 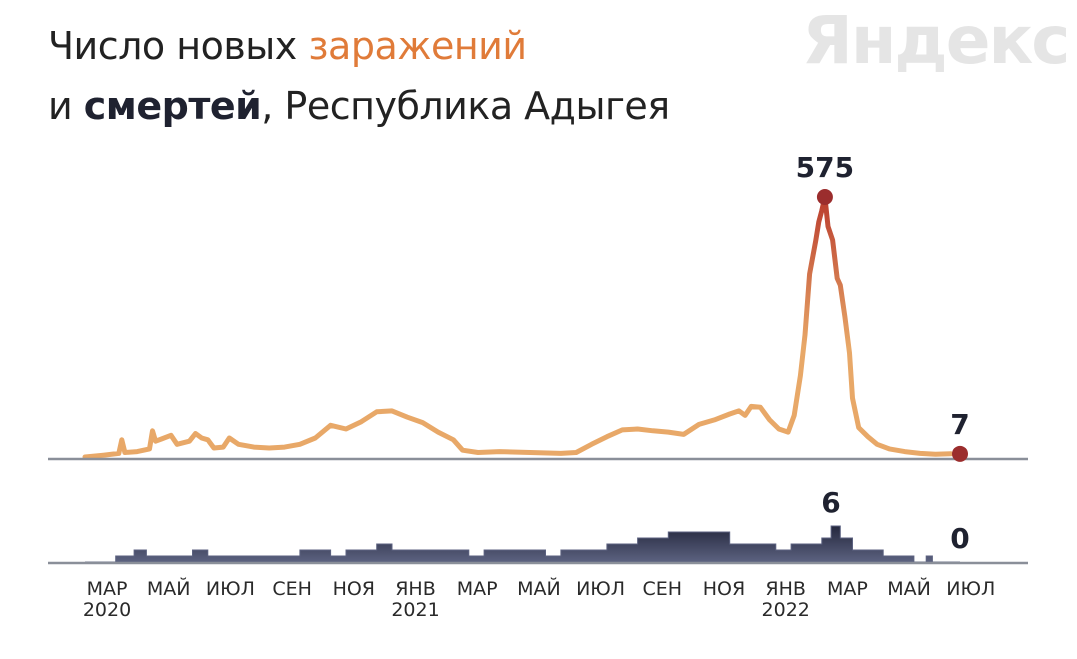 What do you see at coordinates (825, 167) in the screenshot?
I see `infections-peak-label: 575` at bounding box center [825, 167].